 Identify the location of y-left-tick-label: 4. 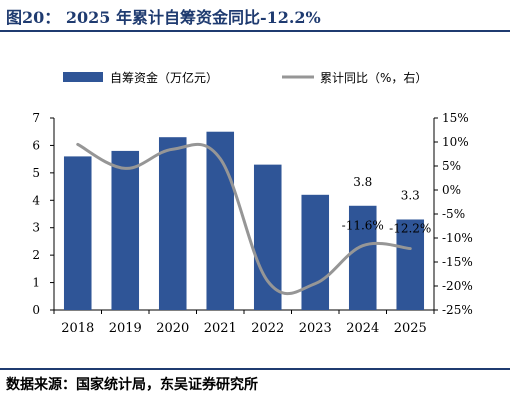
(36, 200).